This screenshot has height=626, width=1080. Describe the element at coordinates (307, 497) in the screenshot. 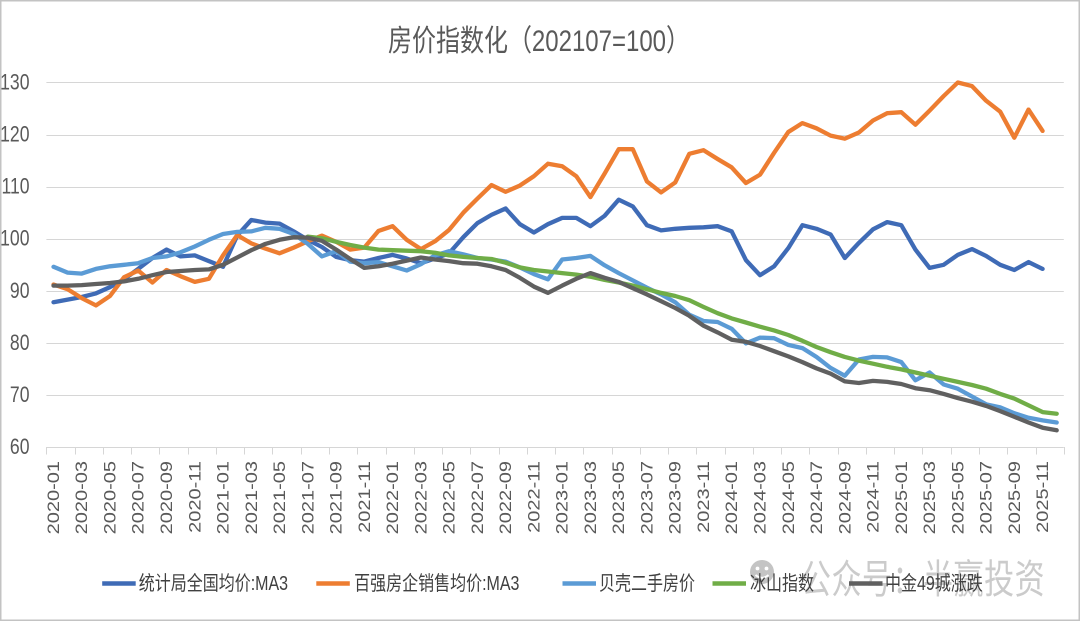

I see `svg-text: 2021-07` at that location.